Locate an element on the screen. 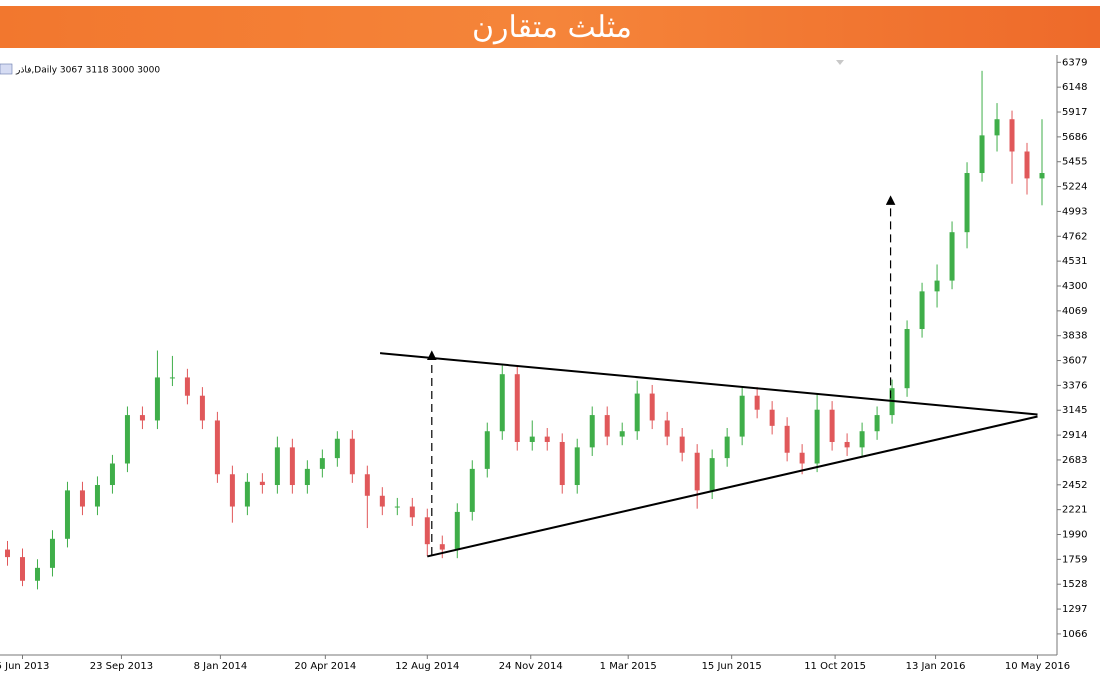 This screenshot has height=682, width=1100. y-tick-label: 3376 is located at coordinates (1074, 385).